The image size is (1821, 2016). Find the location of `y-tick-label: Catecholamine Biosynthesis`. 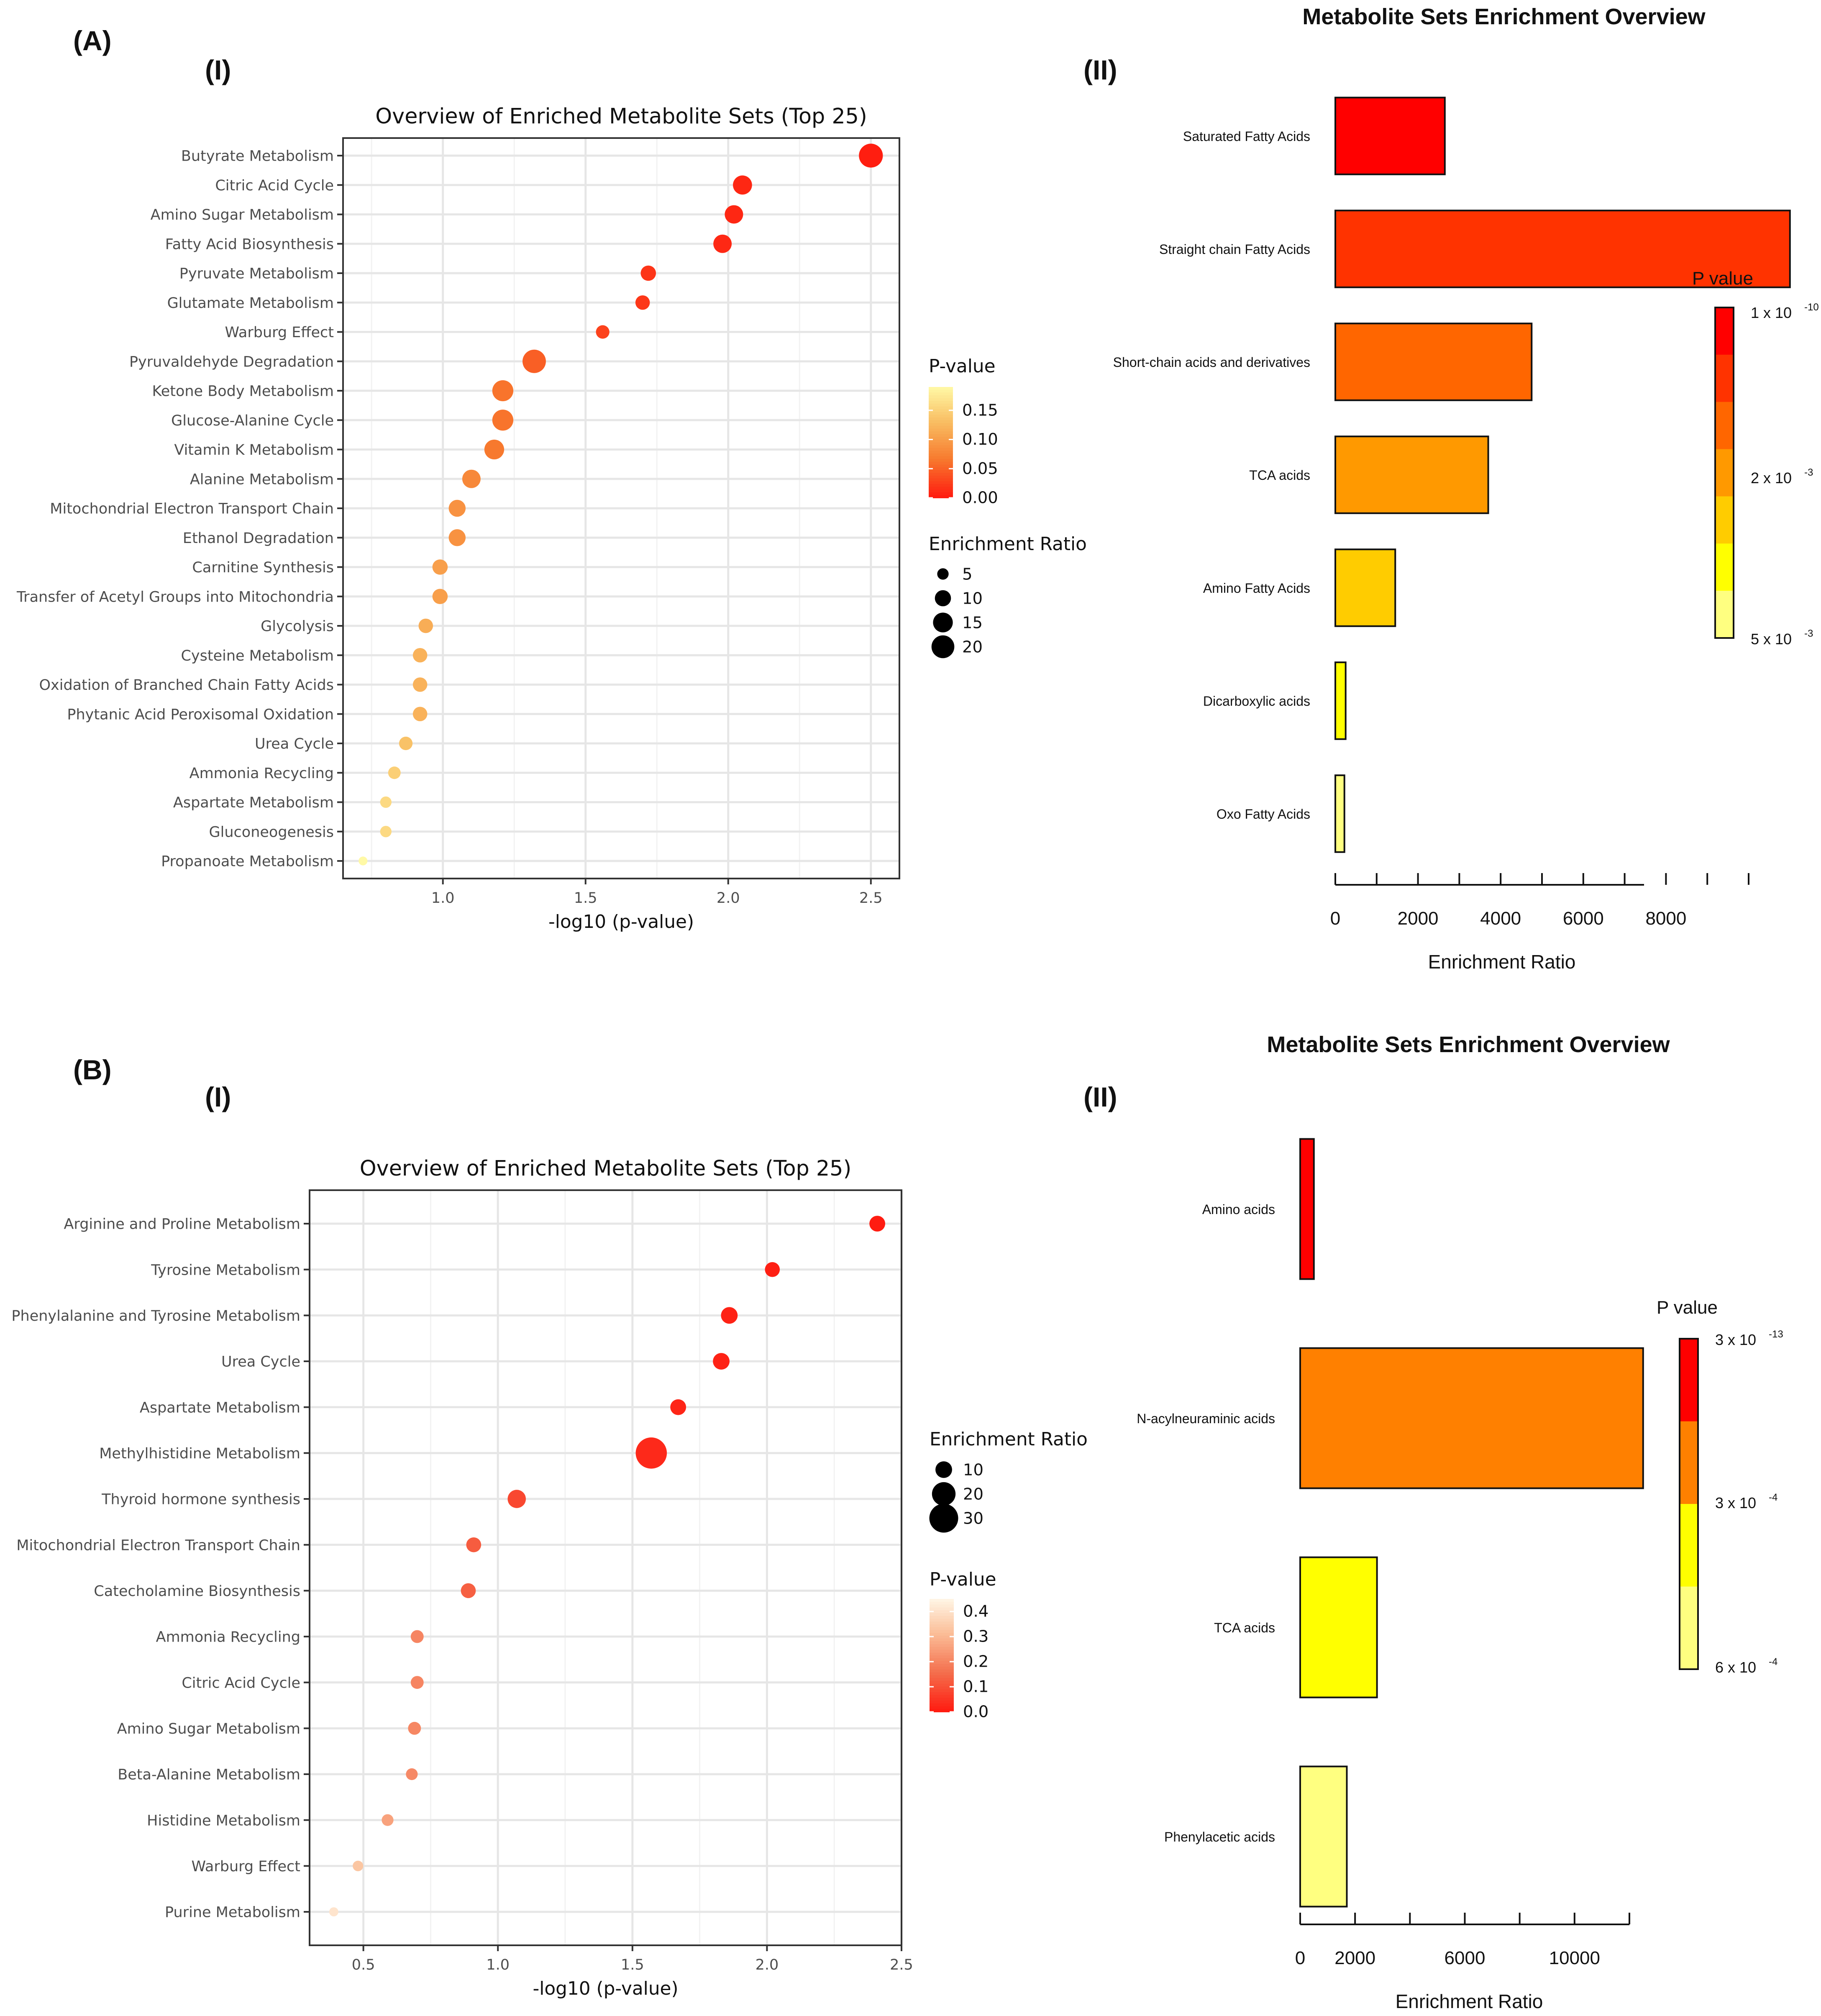

y-tick-label: Catecholamine Biosynthesis is located at coordinates (197, 1591).